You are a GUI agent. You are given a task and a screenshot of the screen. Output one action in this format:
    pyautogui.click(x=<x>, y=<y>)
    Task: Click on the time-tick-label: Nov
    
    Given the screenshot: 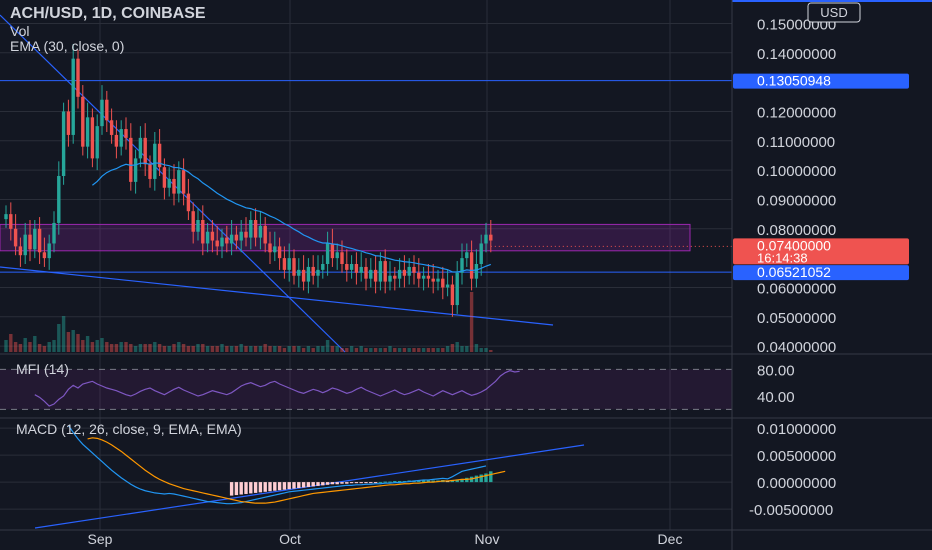 What is the action you would take?
    pyautogui.click(x=487, y=539)
    